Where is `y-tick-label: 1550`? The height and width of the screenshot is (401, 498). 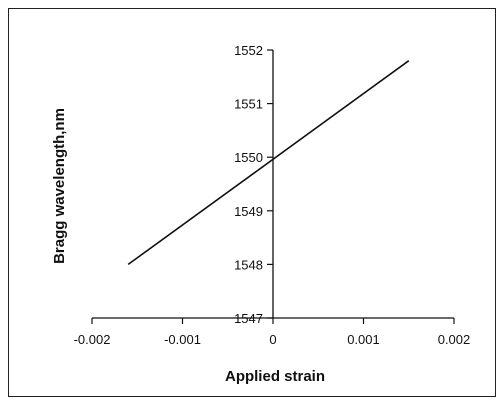 y-tick-label: 1550 is located at coordinates (248, 157).